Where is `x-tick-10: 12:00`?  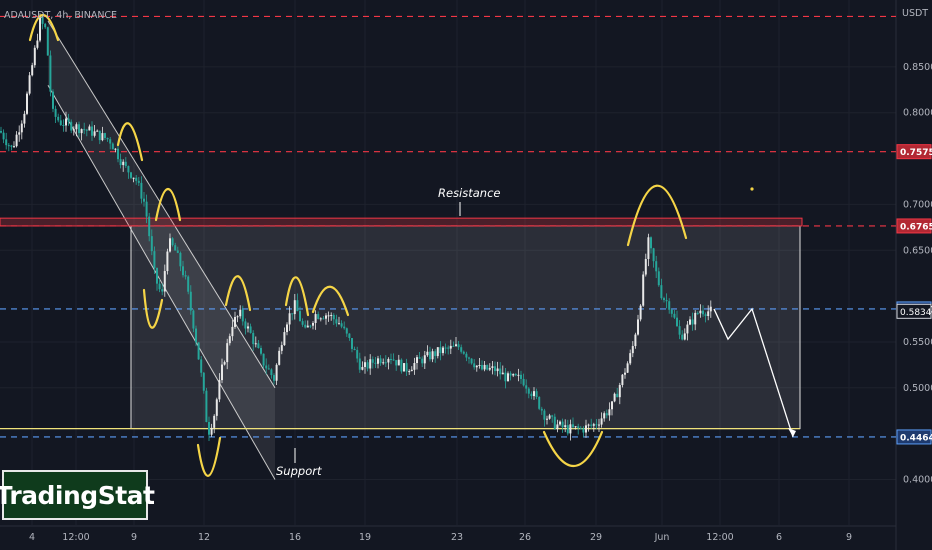
x-tick-10: 12:00 is located at coordinates (719, 537).